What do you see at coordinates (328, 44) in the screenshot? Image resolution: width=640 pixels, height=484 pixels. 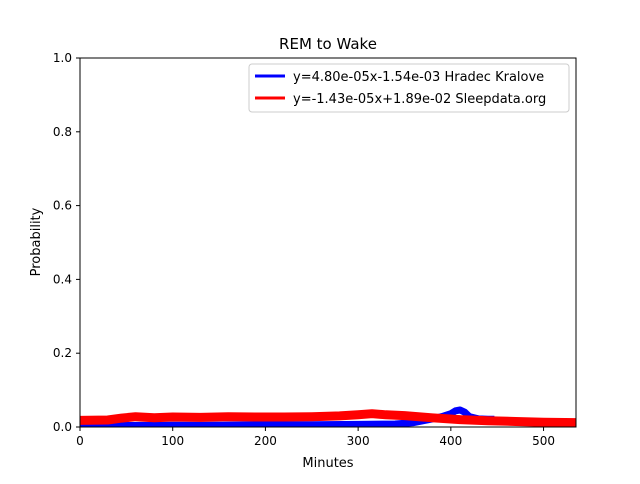 I see `chart-title: REM to Wake` at bounding box center [328, 44].